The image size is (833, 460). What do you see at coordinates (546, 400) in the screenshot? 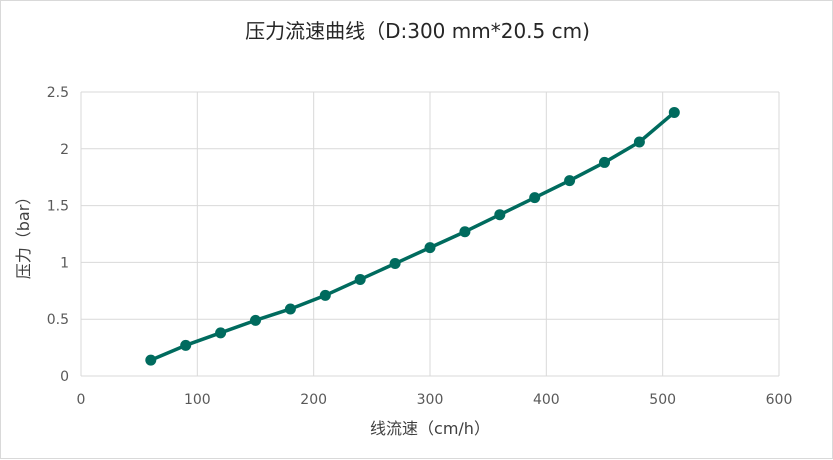
I see `x-tick-label: 400` at bounding box center [546, 400].